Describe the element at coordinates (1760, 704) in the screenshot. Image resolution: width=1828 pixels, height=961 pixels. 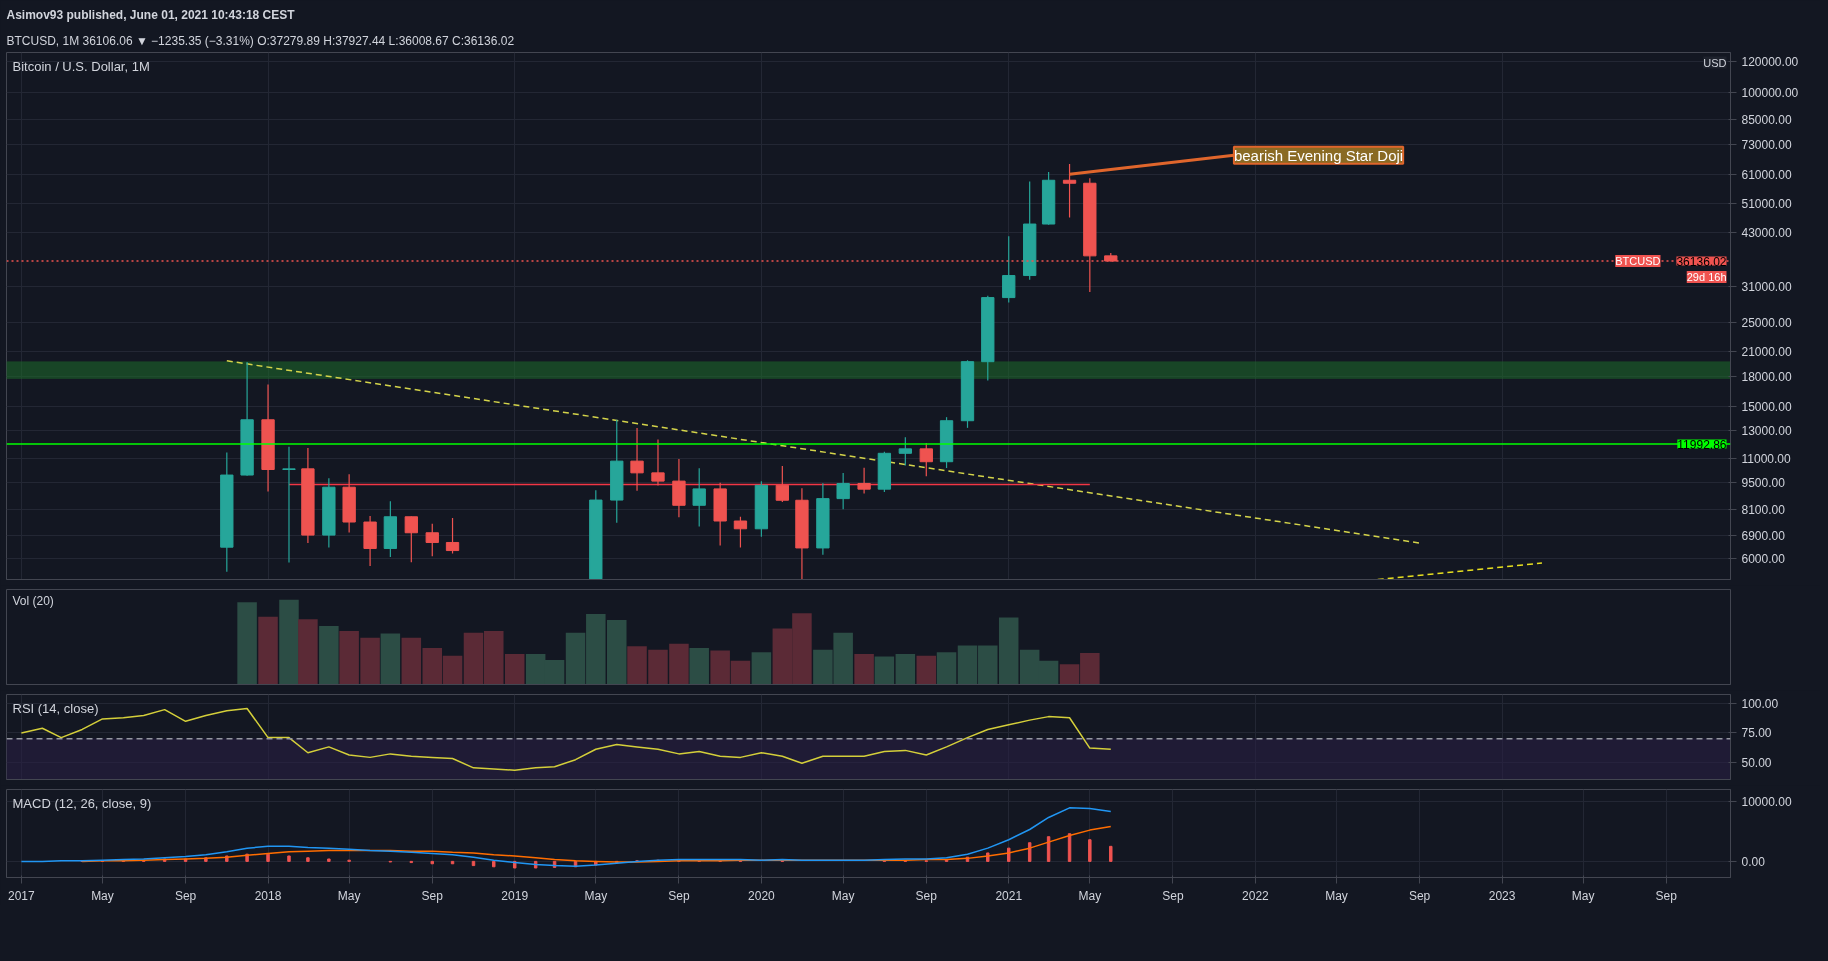
I see `y-tick-label: 100.00` at that location.